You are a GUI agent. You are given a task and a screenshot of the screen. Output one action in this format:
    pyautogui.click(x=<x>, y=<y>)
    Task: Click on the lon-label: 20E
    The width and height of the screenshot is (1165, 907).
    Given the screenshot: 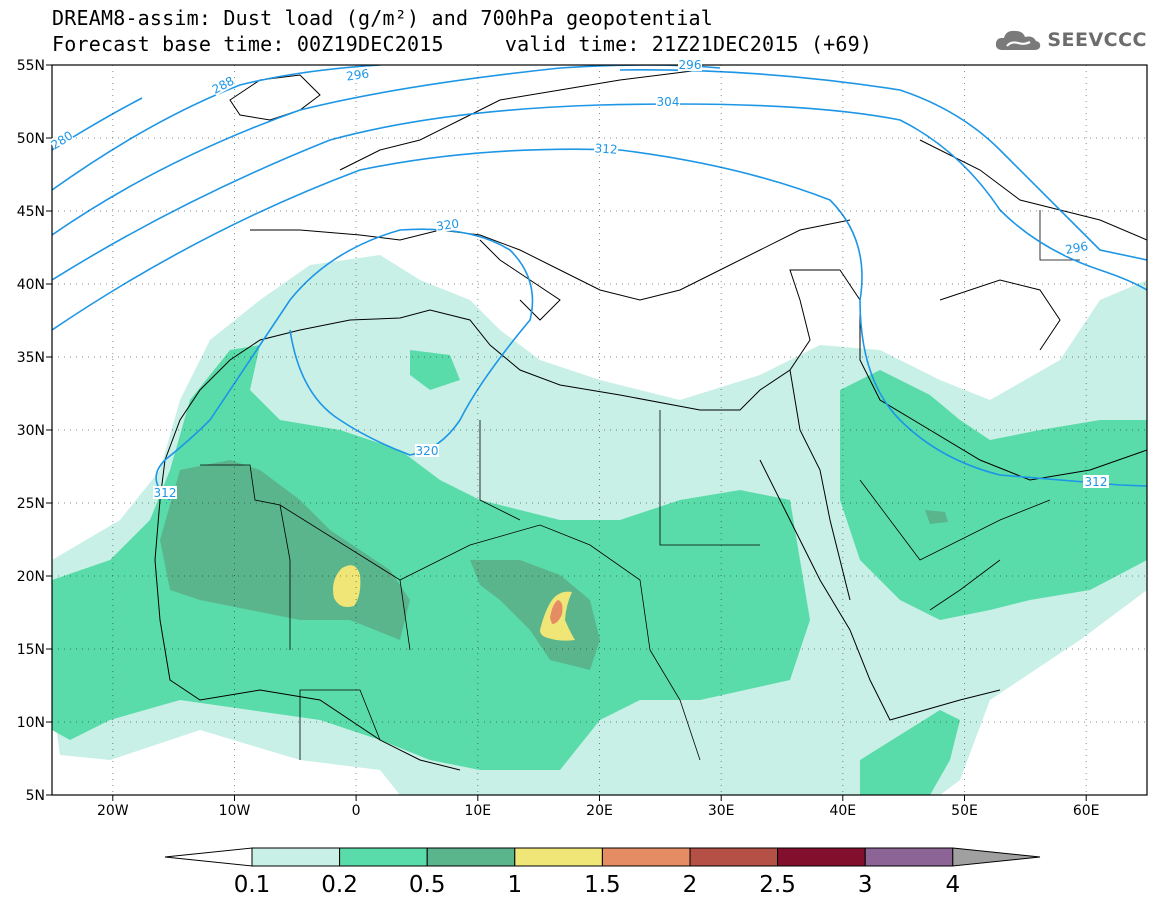 What is the action you would take?
    pyautogui.click(x=599, y=811)
    